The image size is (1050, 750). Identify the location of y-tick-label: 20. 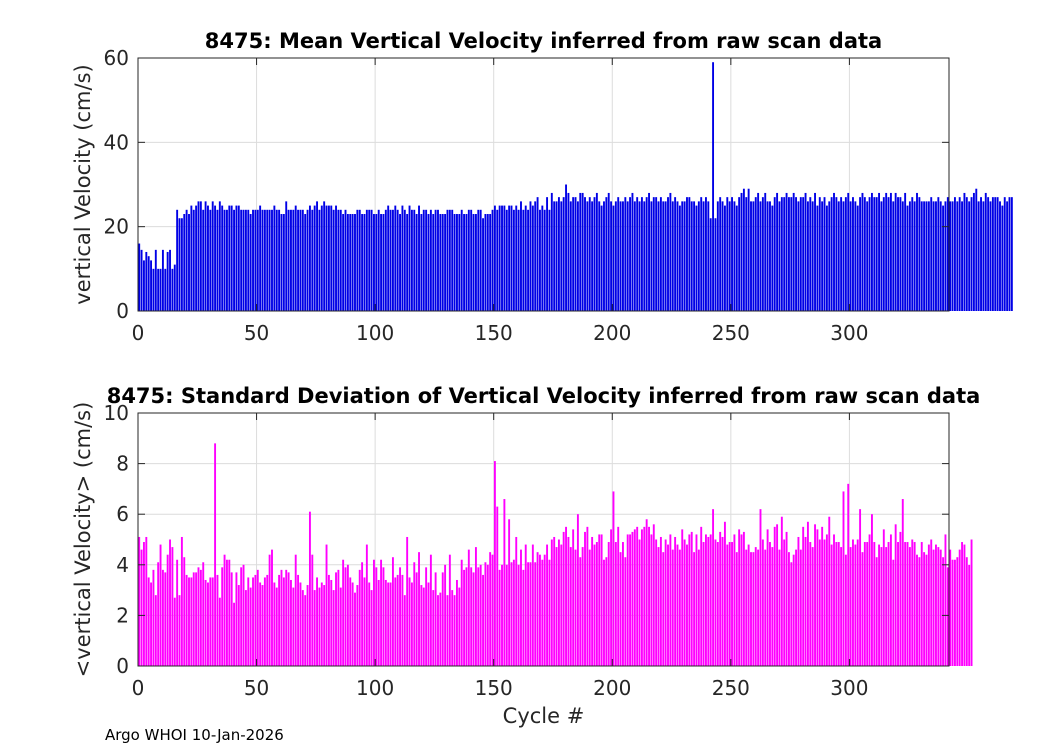
(116, 227).